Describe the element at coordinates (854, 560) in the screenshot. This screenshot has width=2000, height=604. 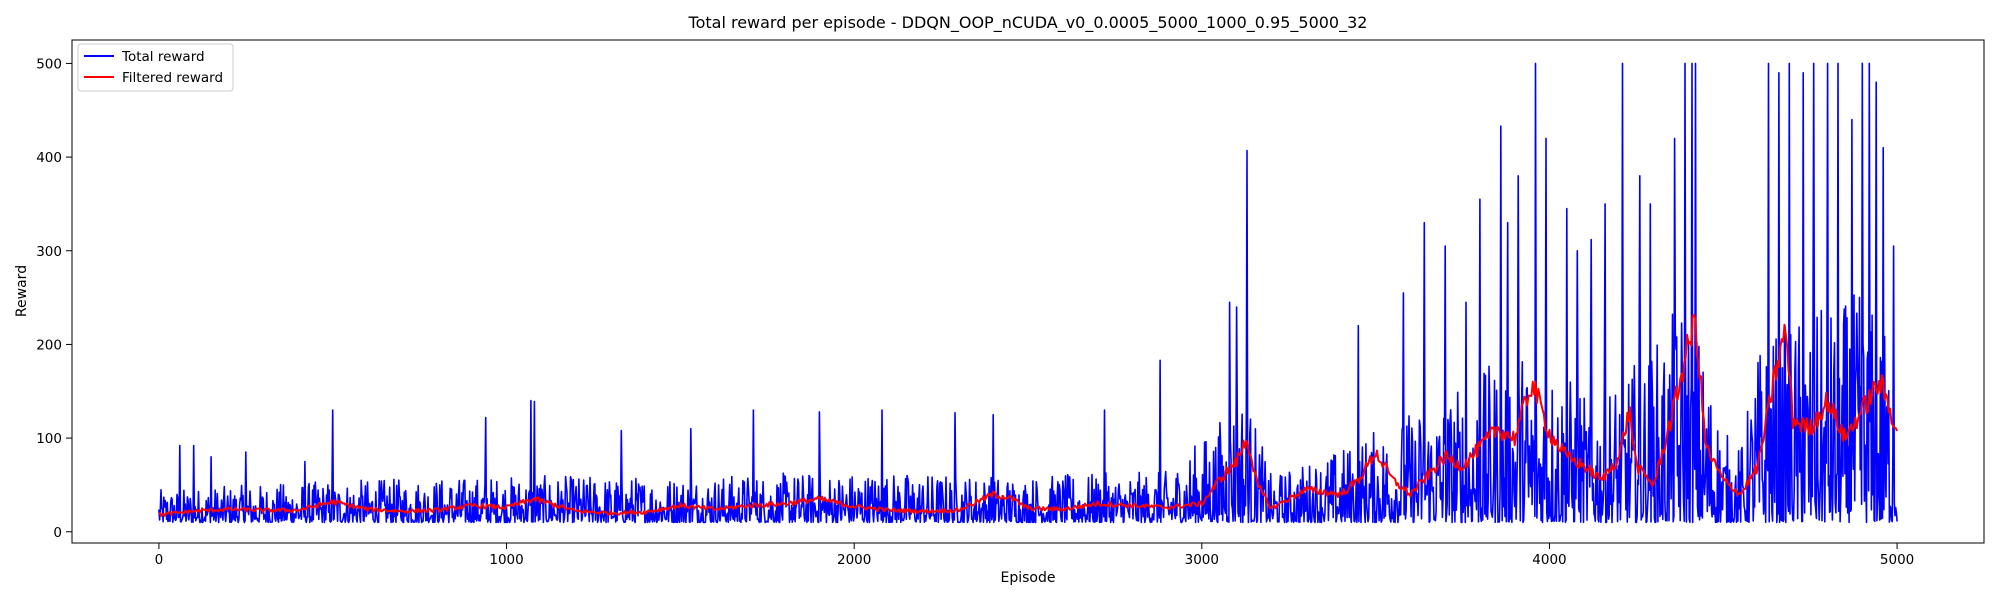
I see `x-tick-label: 2000` at that location.